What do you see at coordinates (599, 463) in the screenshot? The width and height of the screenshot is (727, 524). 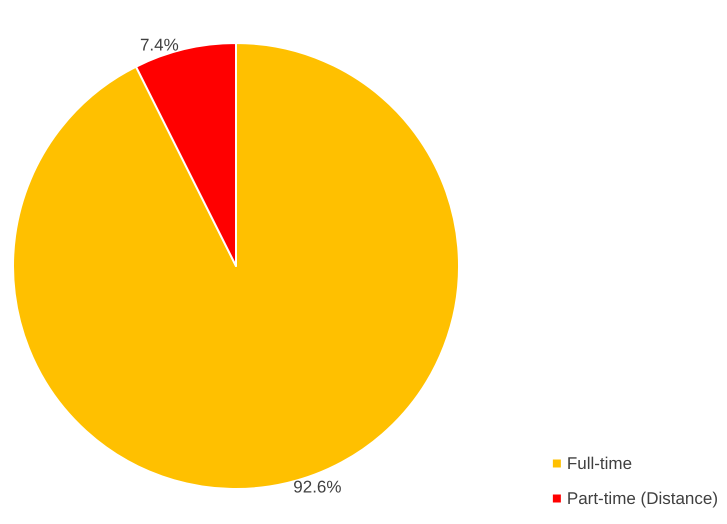 I see `legend-label: Full-time` at bounding box center [599, 463].